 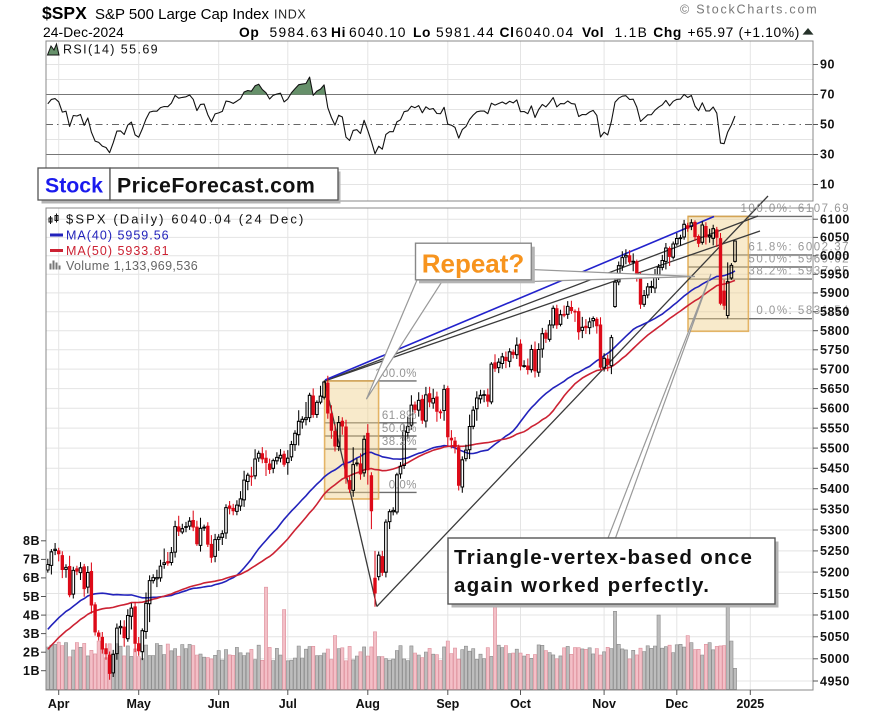 I want to click on svg-text: 50.0%, so click(x=399, y=429).